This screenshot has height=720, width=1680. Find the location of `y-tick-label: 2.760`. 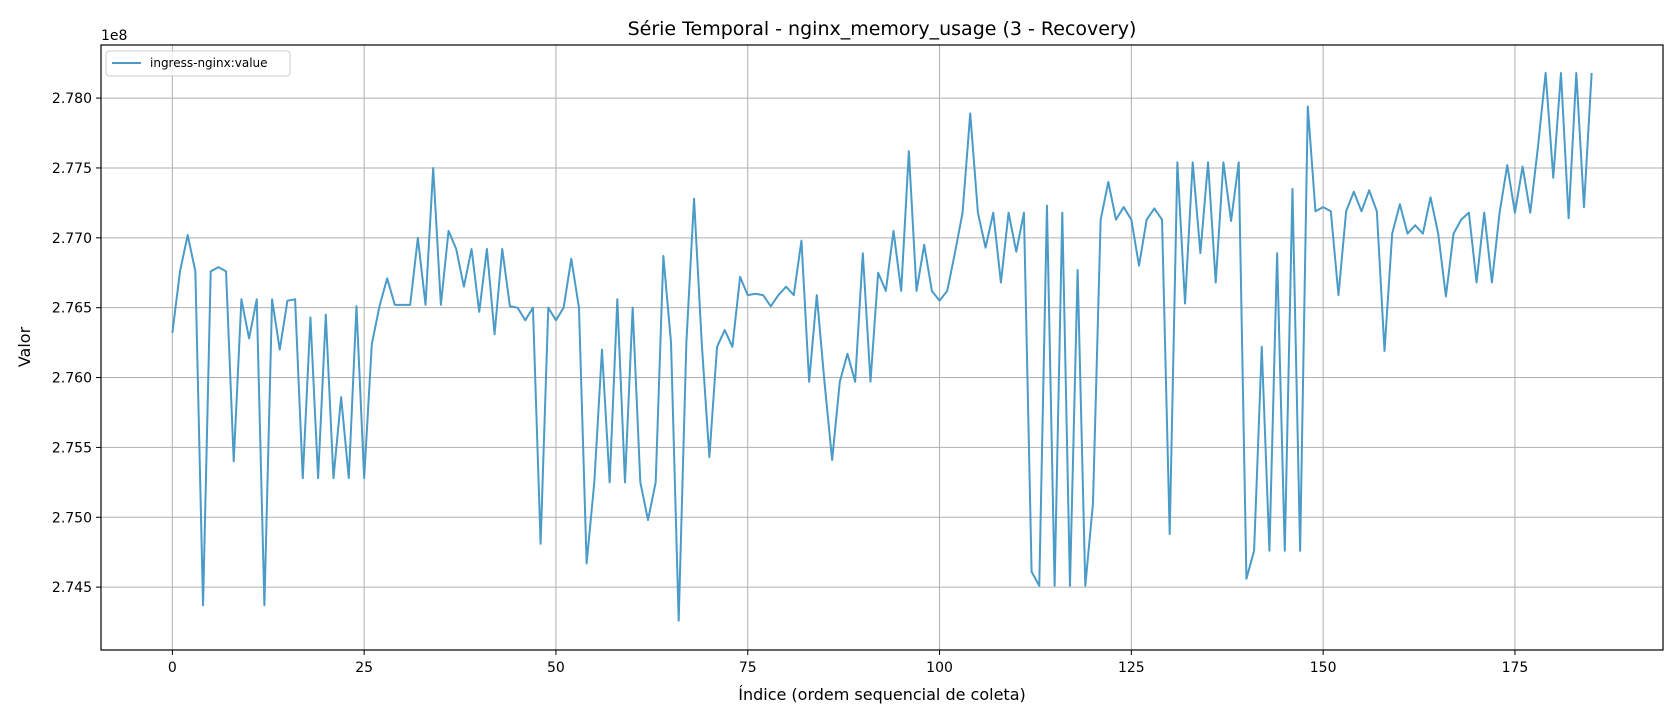

y-tick-label: 2.760 is located at coordinates (72, 379).